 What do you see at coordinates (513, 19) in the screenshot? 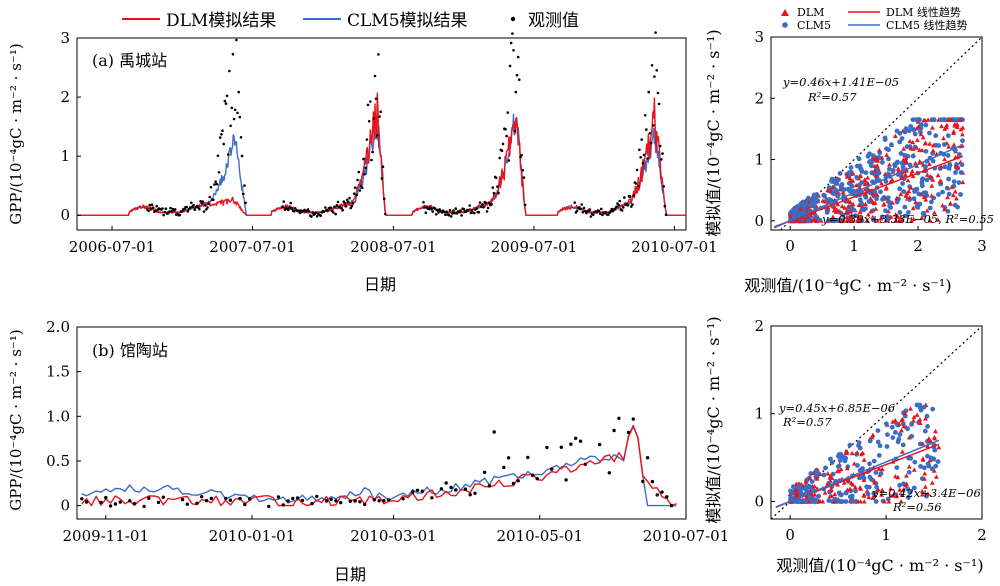
I see `legend-obs-swatch` at bounding box center [513, 19].